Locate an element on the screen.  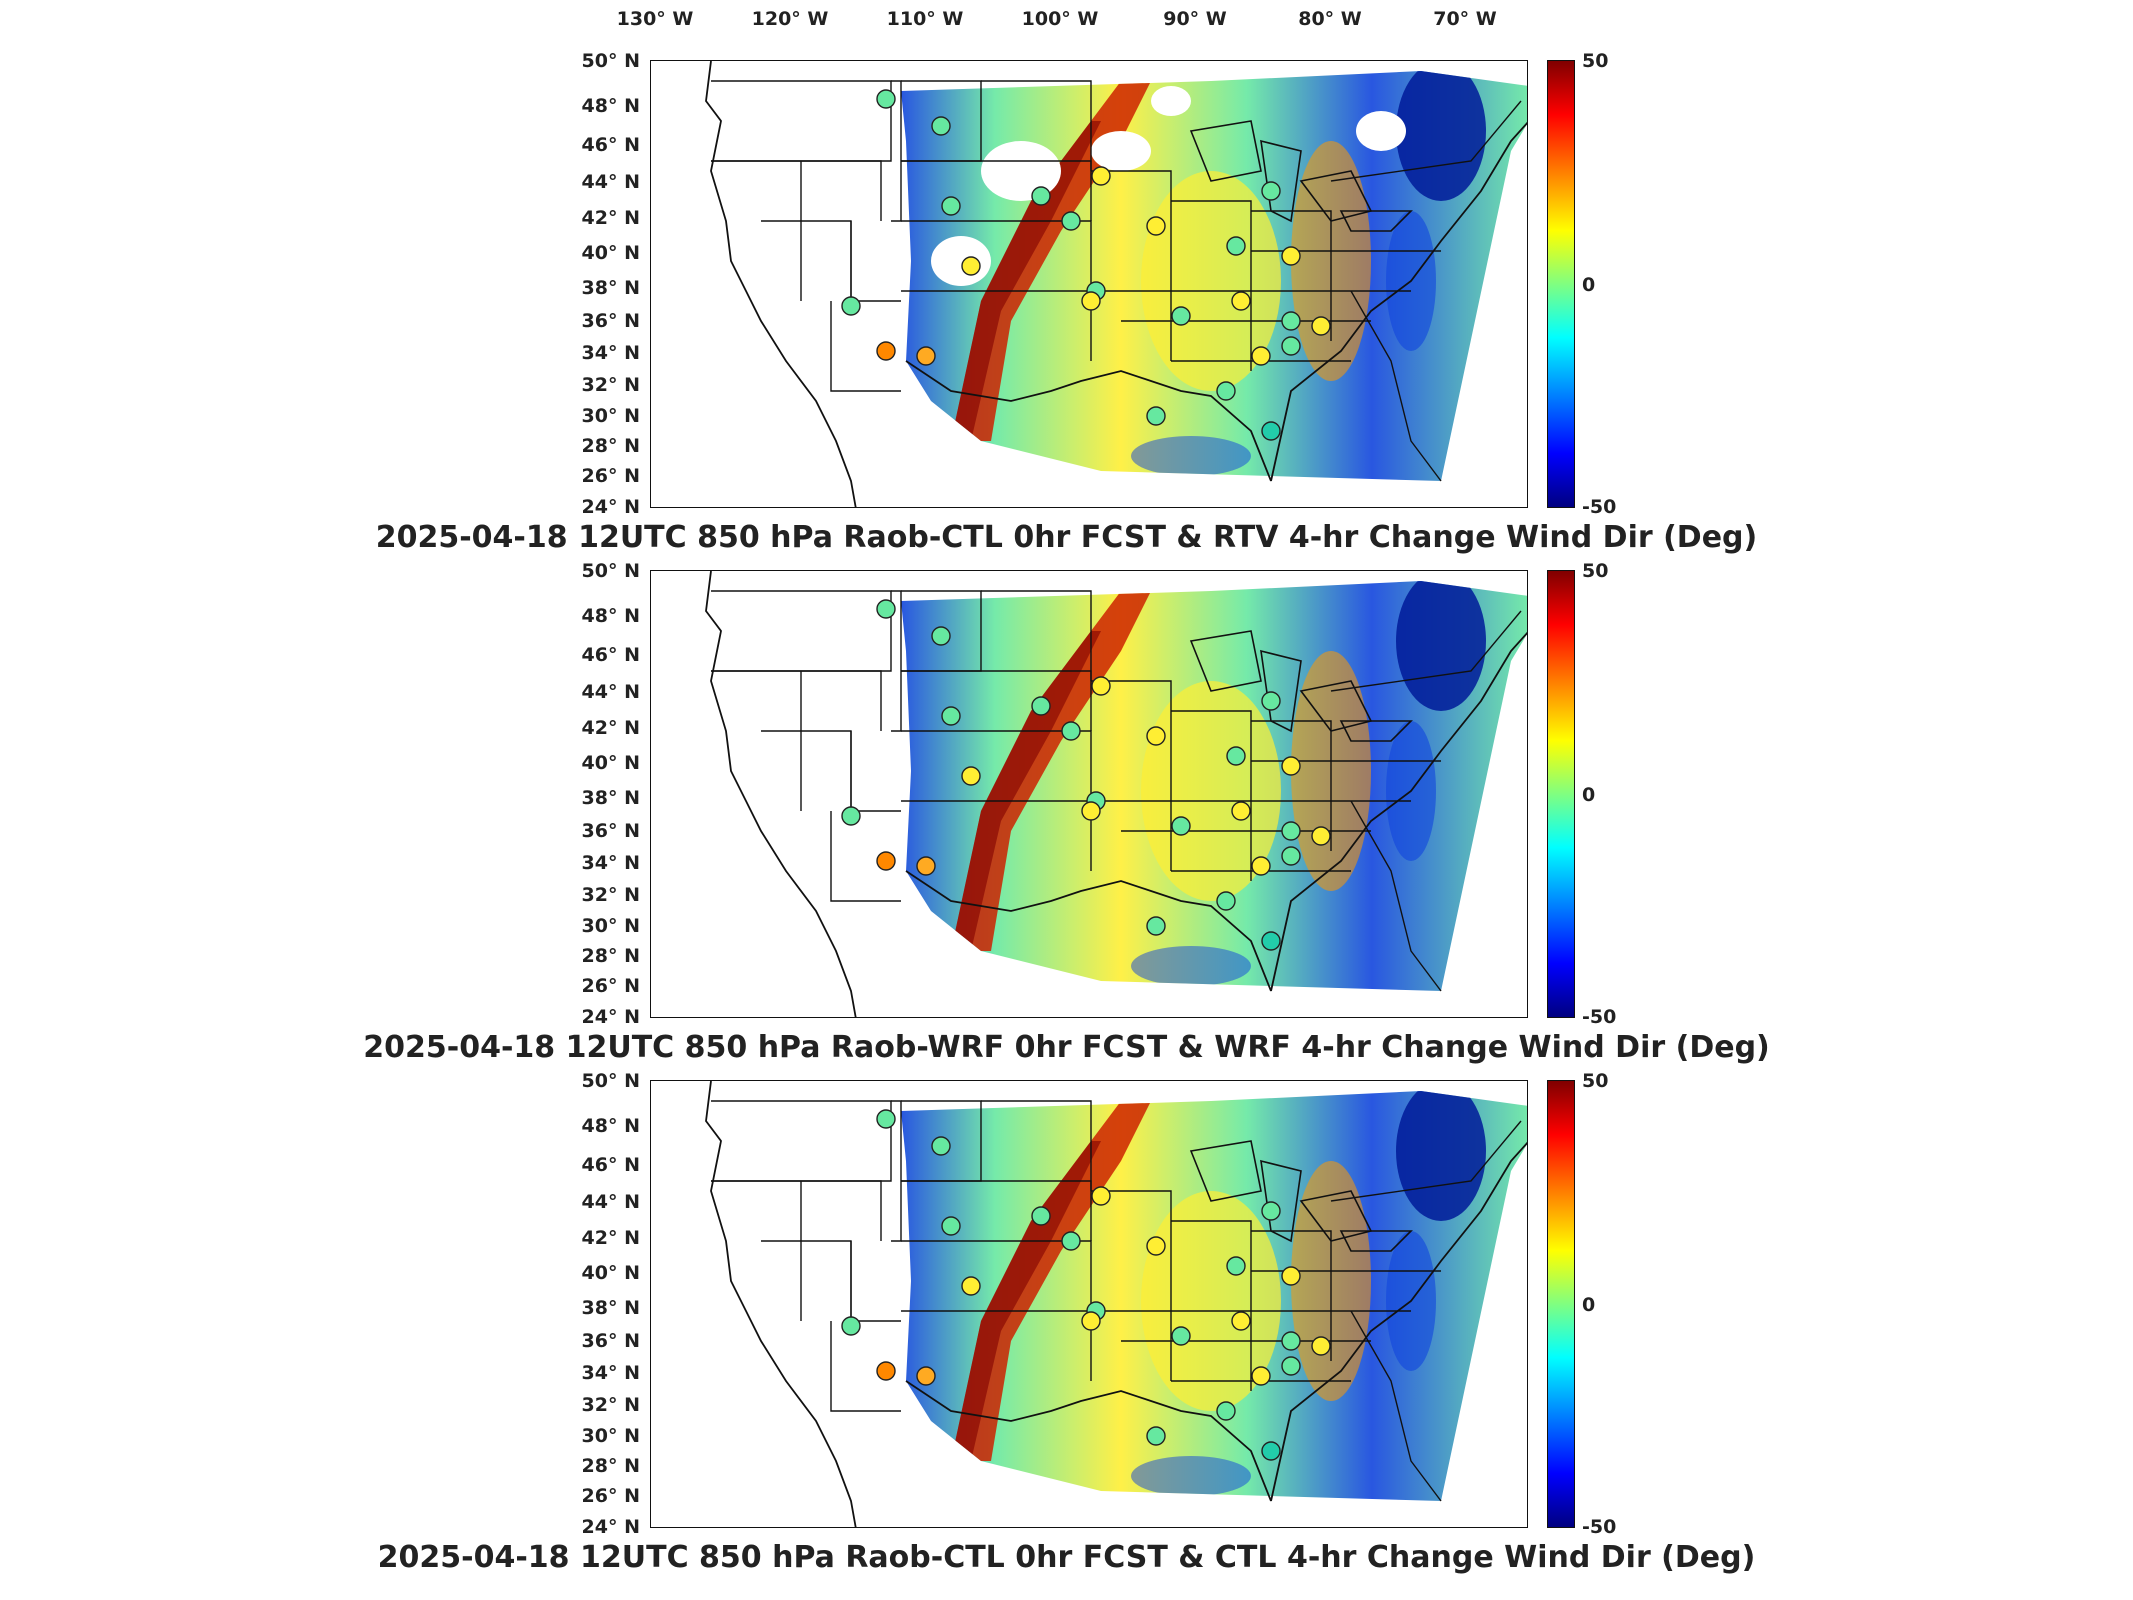
lon-tick: 110° W is located at coordinates (925, 19).